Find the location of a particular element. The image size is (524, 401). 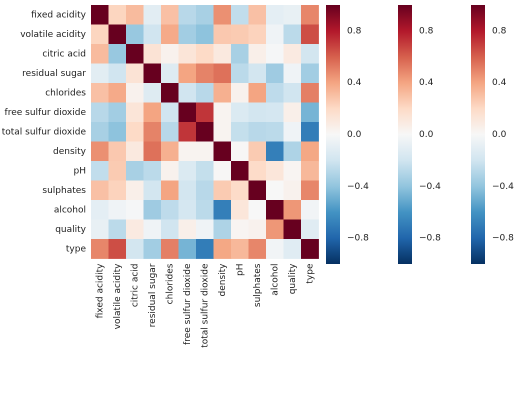

heatmap-cell-sulphates-citric-acid is located at coordinates (135, 190).